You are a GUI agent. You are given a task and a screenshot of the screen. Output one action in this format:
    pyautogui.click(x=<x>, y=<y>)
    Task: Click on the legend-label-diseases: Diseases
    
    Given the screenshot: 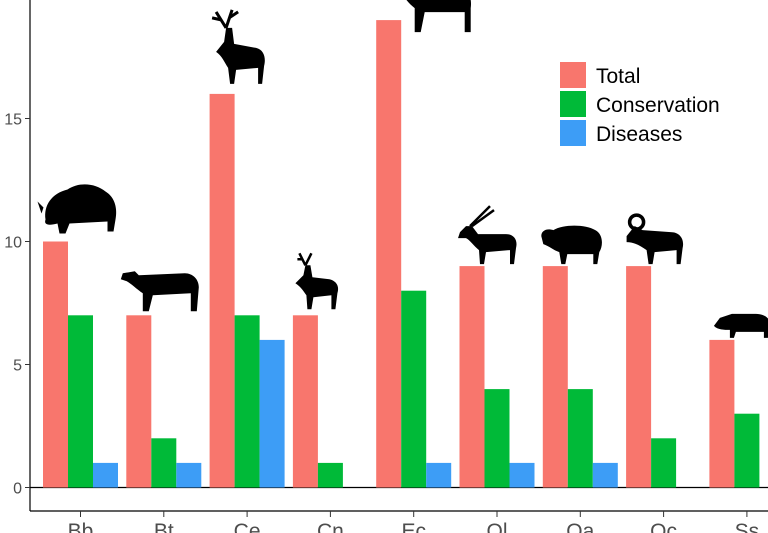 What is the action you would take?
    pyautogui.click(x=639, y=134)
    